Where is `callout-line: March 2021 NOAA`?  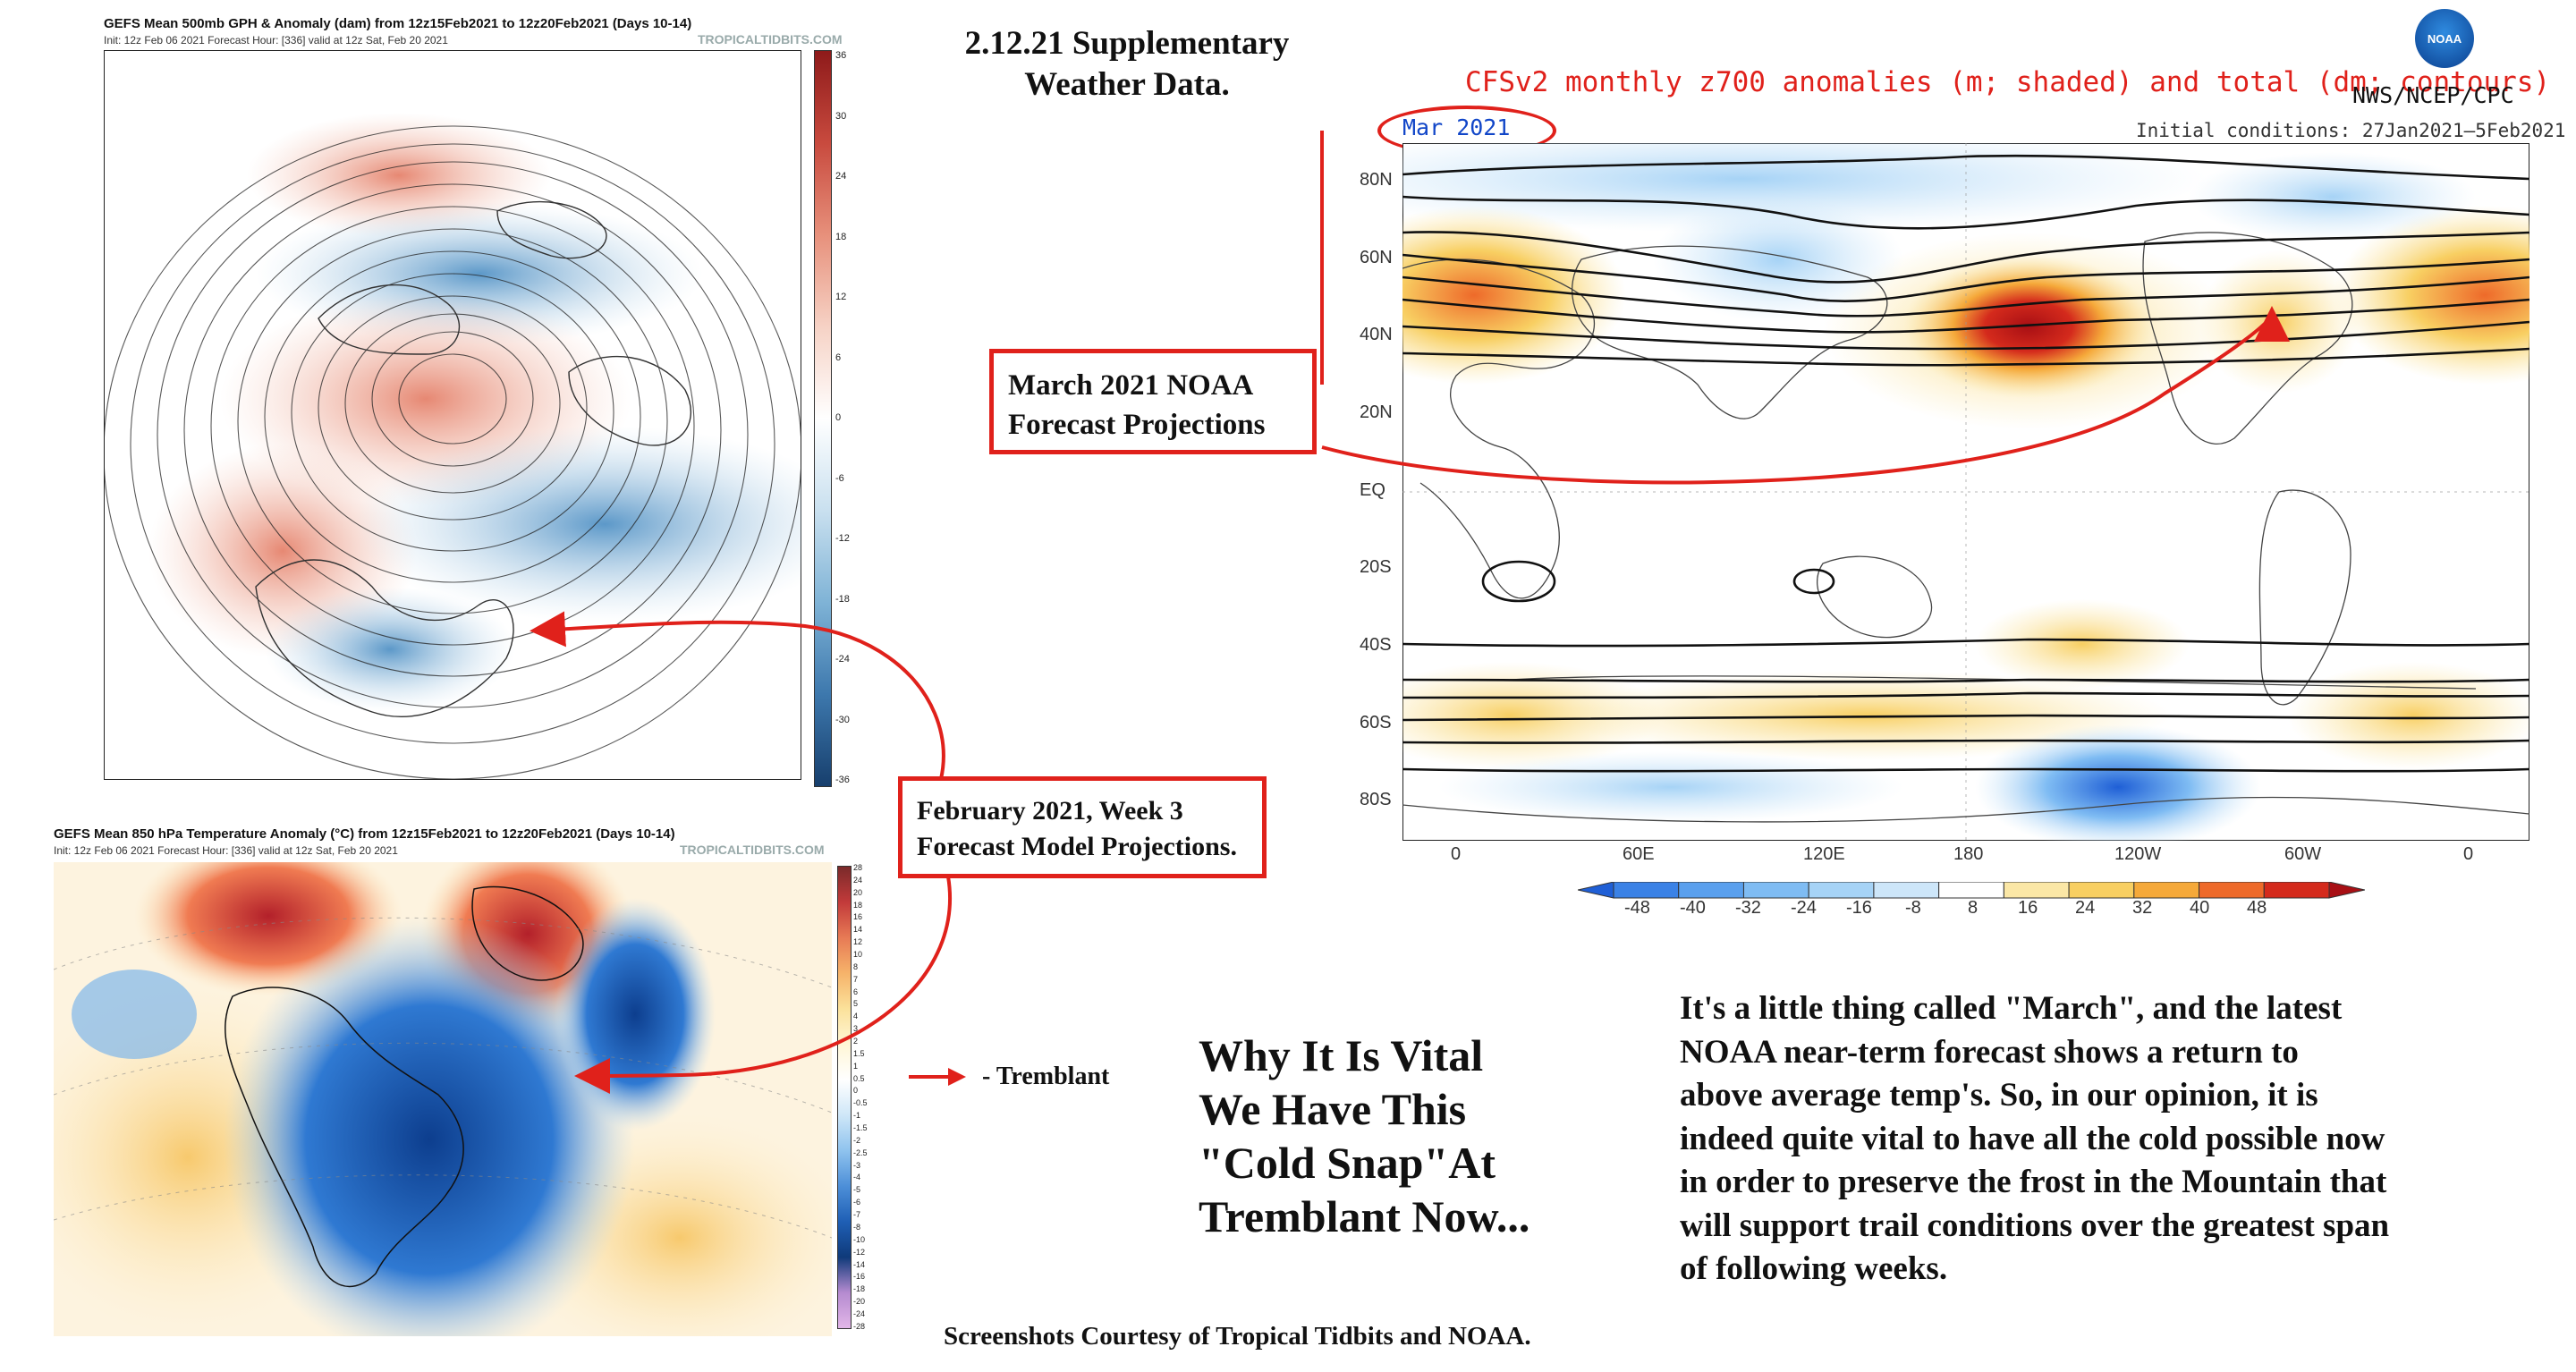
callout-line: March 2021 NOAA is located at coordinates (1131, 385).